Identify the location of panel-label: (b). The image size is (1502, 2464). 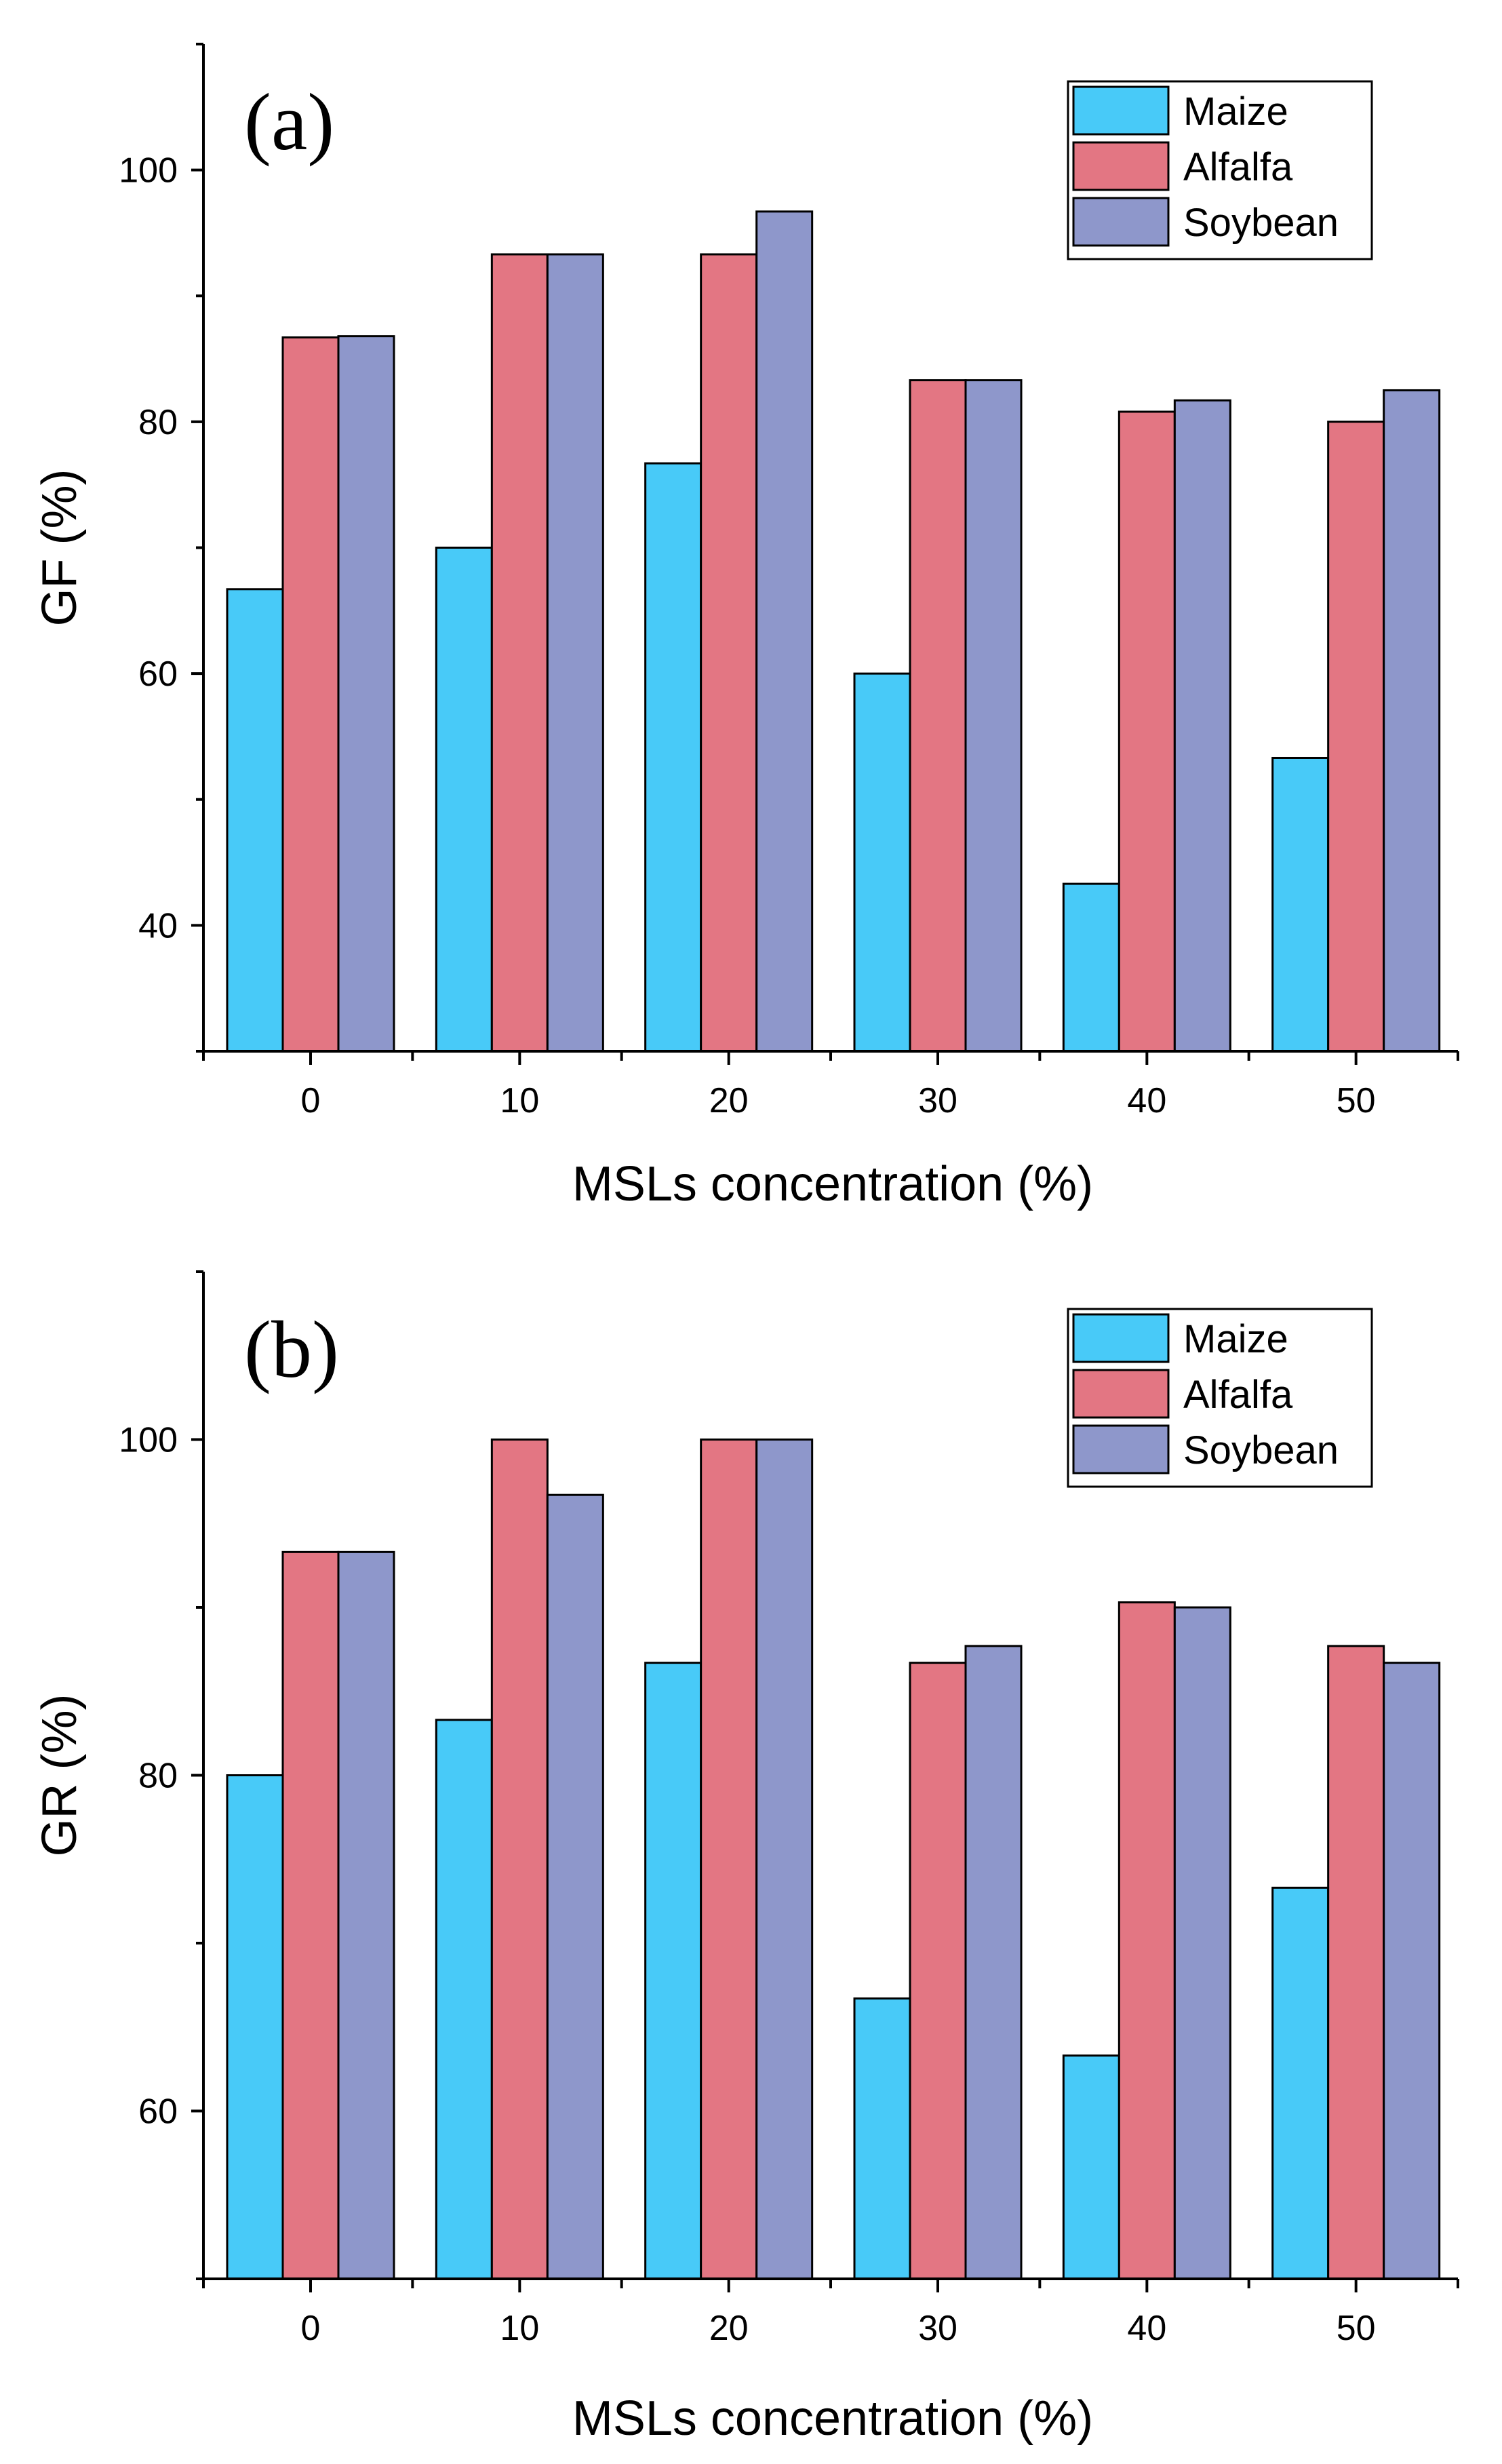
(291, 1349).